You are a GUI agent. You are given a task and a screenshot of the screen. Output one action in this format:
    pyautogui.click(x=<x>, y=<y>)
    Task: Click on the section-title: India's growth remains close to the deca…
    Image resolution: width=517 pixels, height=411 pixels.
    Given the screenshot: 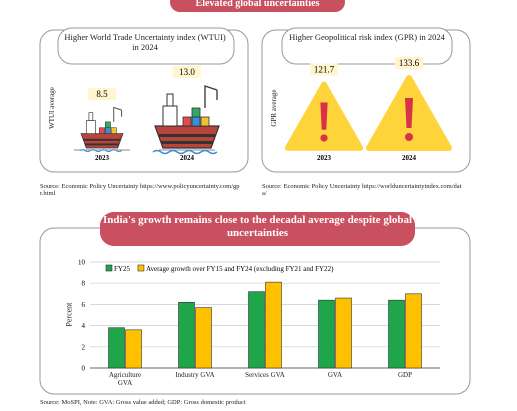 What is the action you would take?
    pyautogui.click(x=257, y=226)
    